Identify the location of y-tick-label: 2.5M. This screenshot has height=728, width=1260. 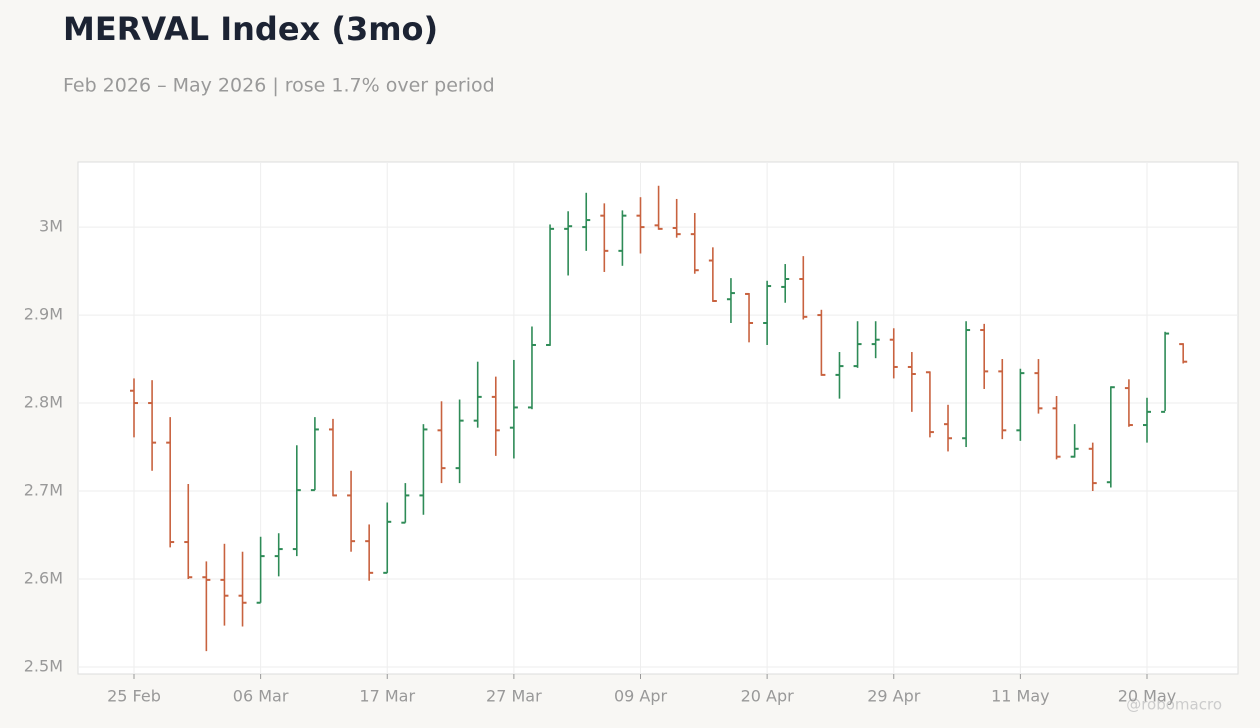
(43, 665).